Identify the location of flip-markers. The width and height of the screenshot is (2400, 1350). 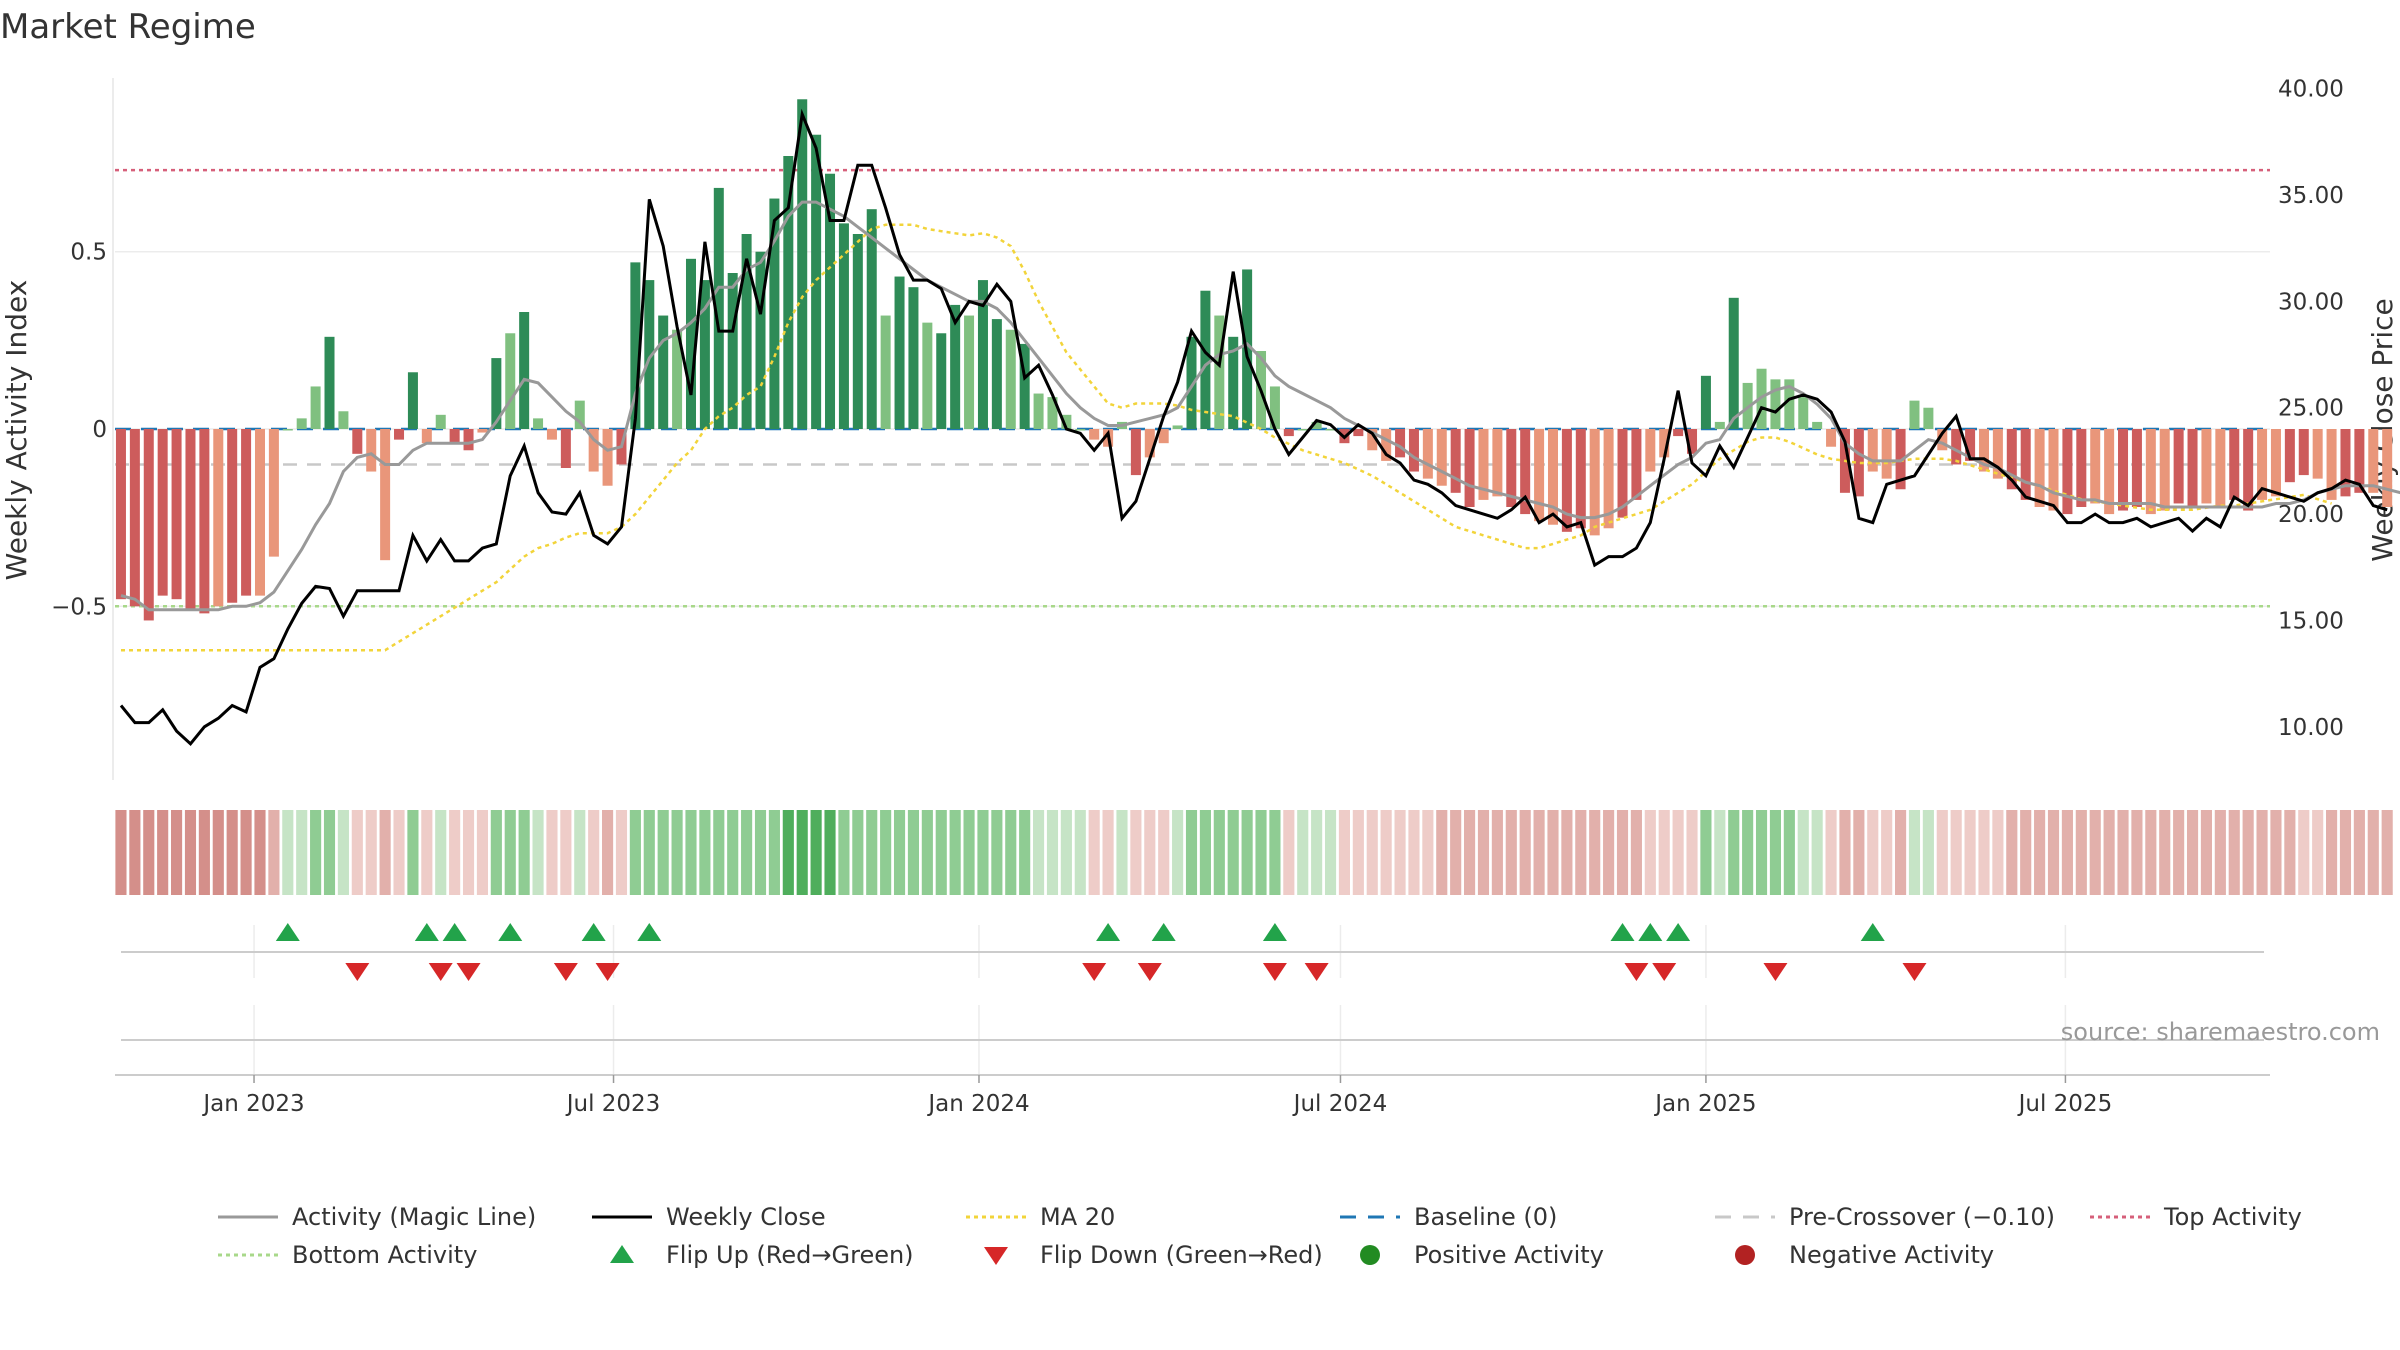
(1192, 952).